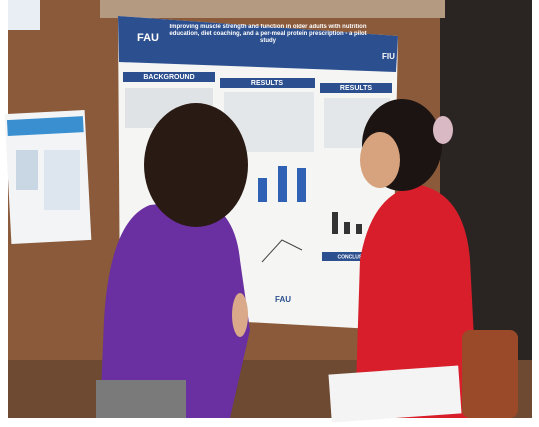 The height and width of the screenshot is (427, 539). What do you see at coordinates (240, 315) in the screenshot?
I see `hand` at bounding box center [240, 315].